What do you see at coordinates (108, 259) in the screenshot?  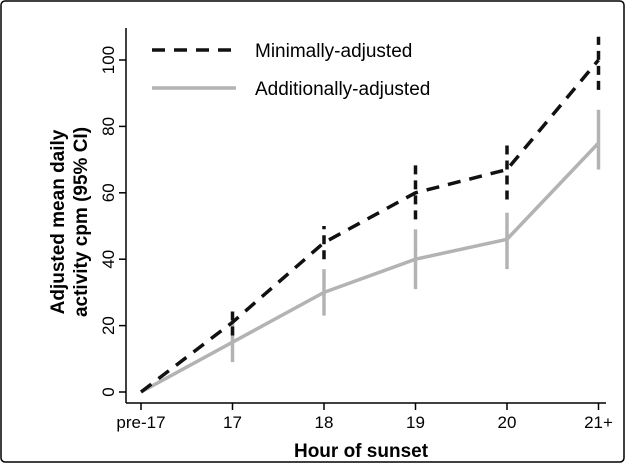 I see `y-tick-label: 40` at bounding box center [108, 259].